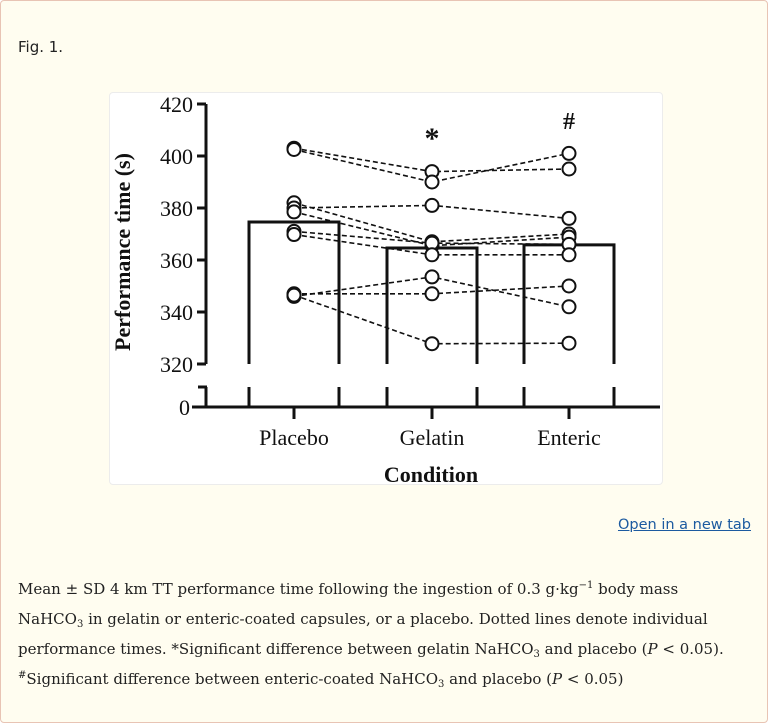 The height and width of the screenshot is (723, 768). What do you see at coordinates (569, 437) in the screenshot?
I see `x-tick-label: Enteric` at bounding box center [569, 437].